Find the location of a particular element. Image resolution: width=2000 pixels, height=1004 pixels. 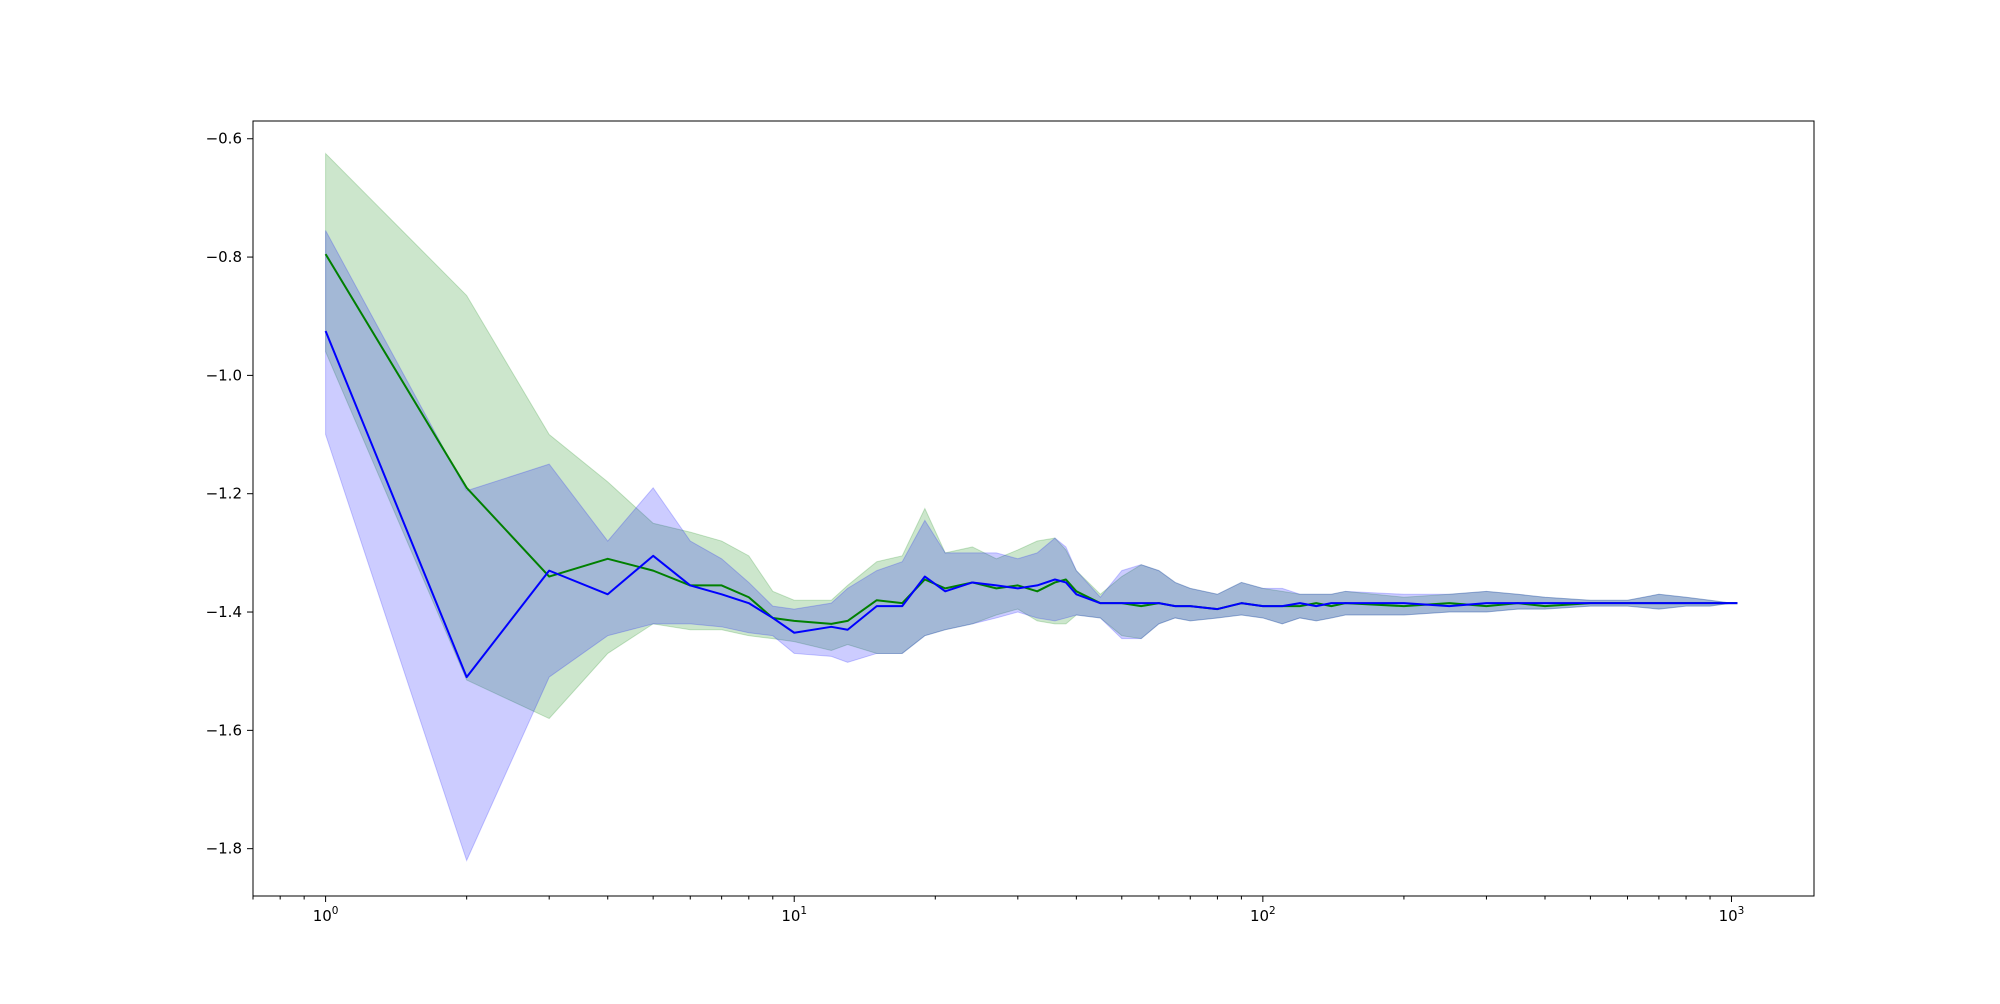

y-tick-label: −0.6 is located at coordinates (224, 139).